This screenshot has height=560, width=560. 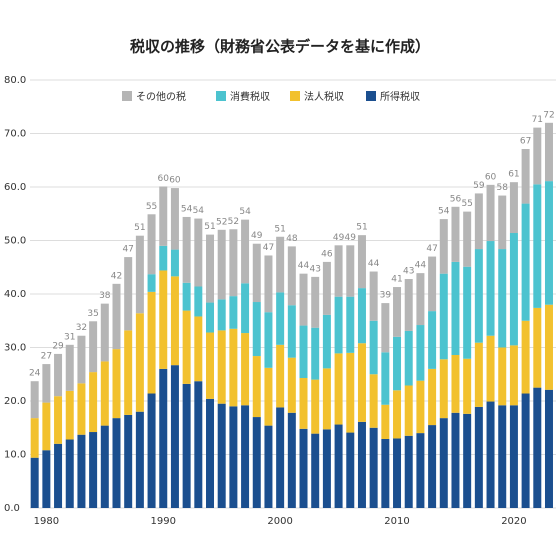 I want to click on y-tick-label: 60.0, so click(x=15, y=187).